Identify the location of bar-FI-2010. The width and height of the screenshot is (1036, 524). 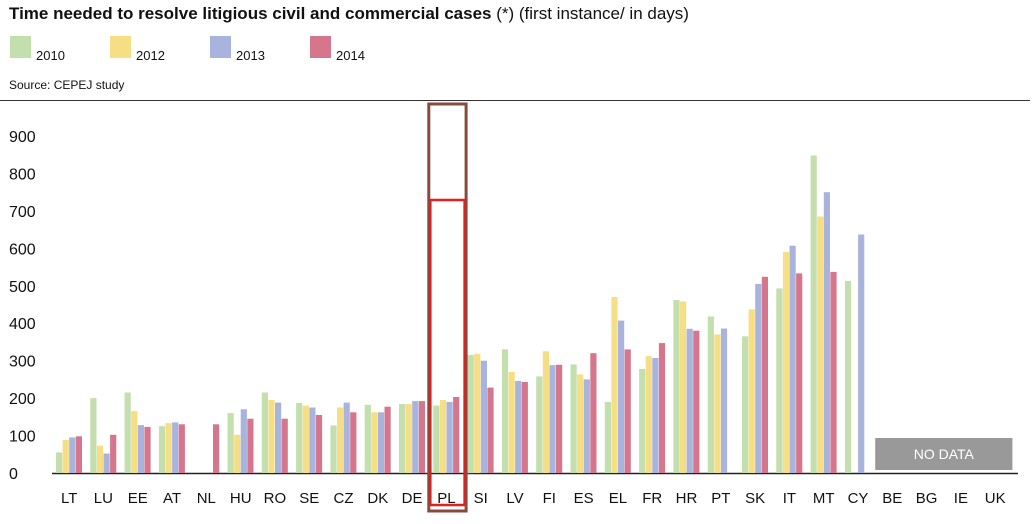
(539, 424).